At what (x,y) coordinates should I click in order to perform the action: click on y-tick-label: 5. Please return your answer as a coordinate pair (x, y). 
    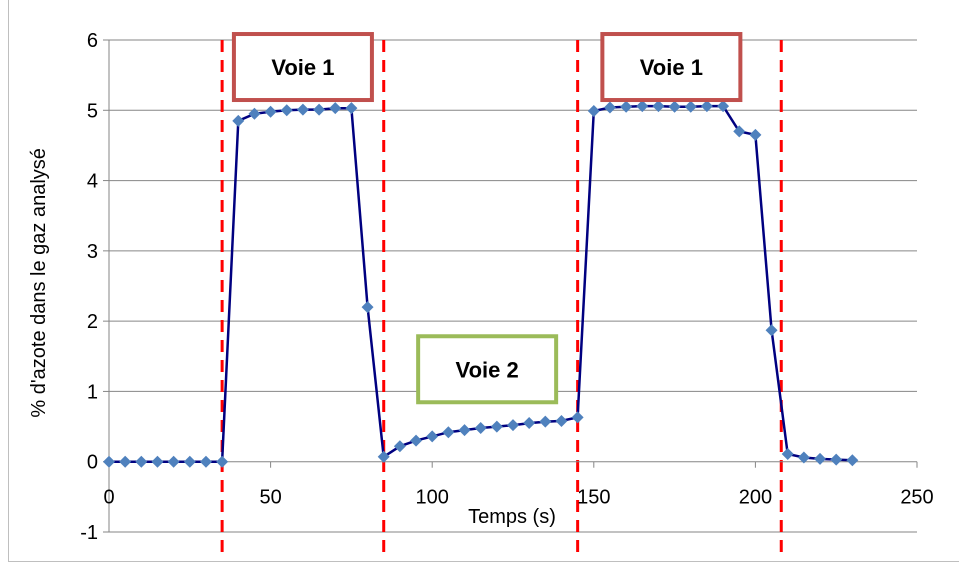
    Looking at the image, I should click on (92, 111).